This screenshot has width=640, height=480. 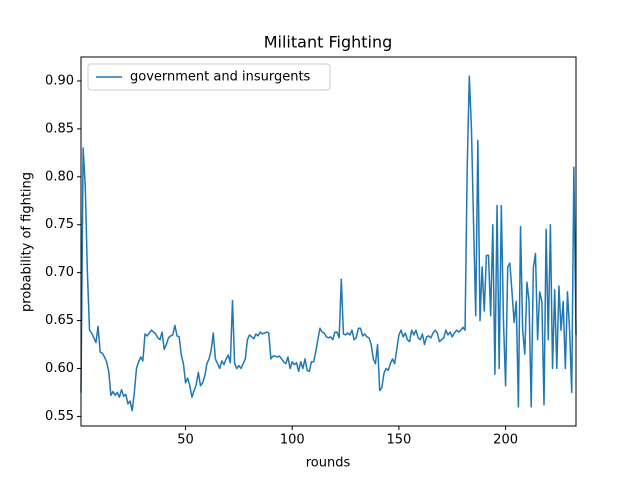 I want to click on x-tick-label: 50, so click(x=185, y=440).